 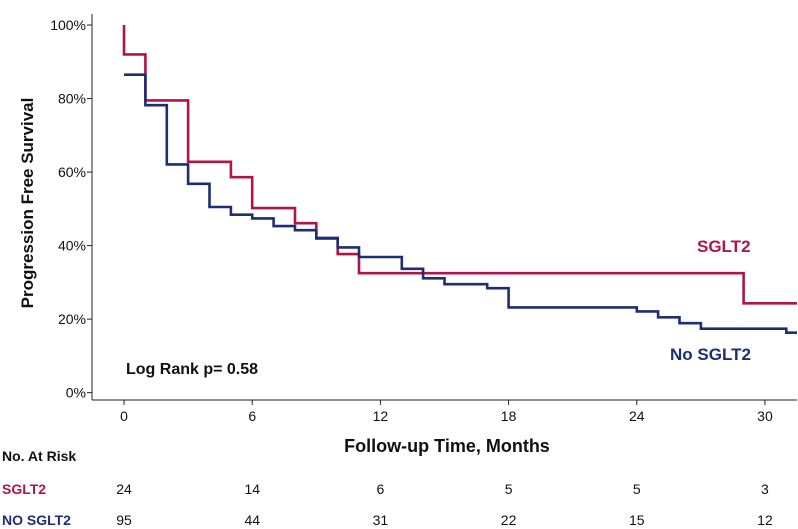 I want to click on x-tick-label: 6, so click(x=252, y=416).